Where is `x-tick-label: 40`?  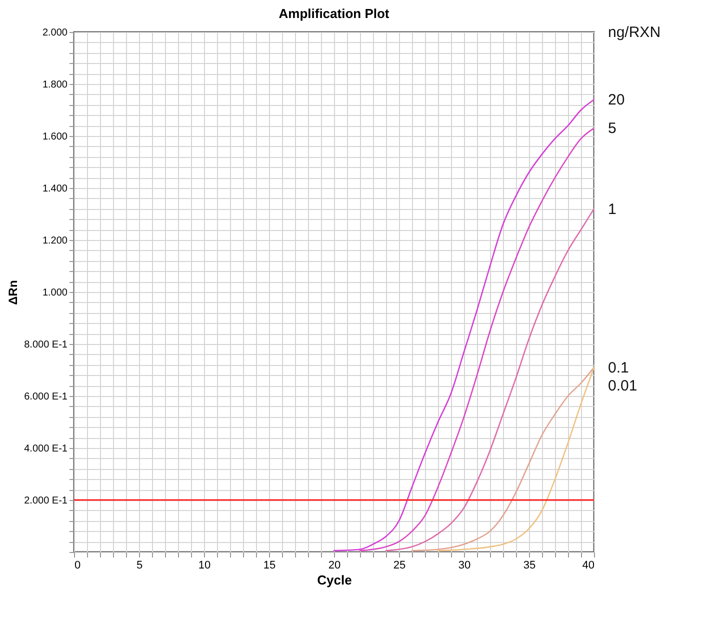
x-tick-label: 40 is located at coordinates (588, 566).